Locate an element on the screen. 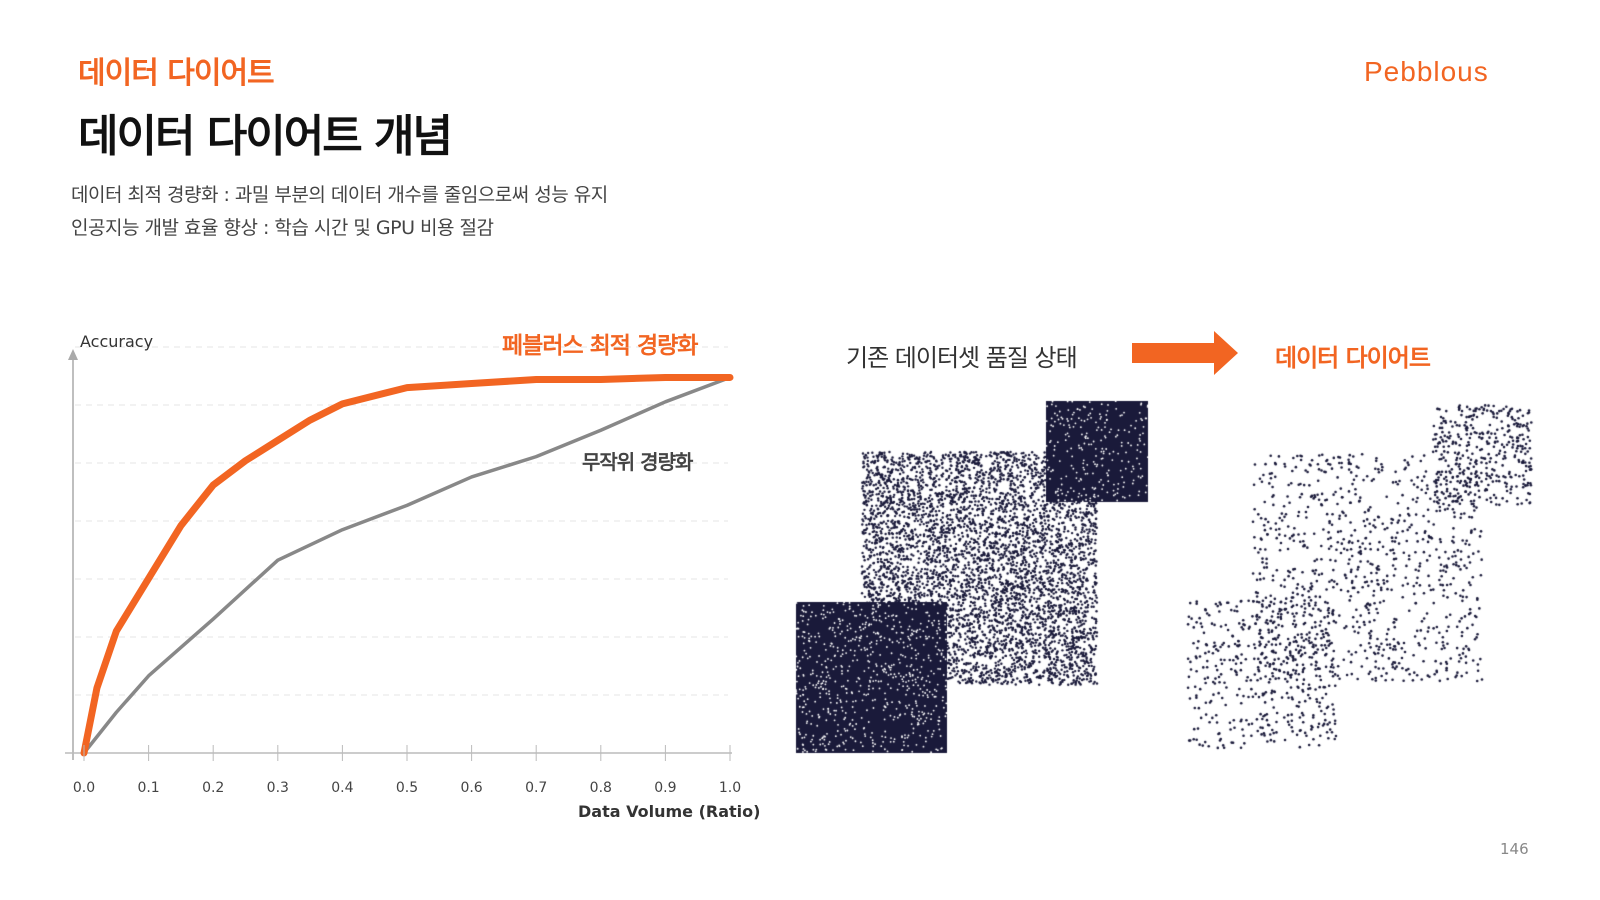  series-label-random: 무작위 경량화 is located at coordinates (637, 462).